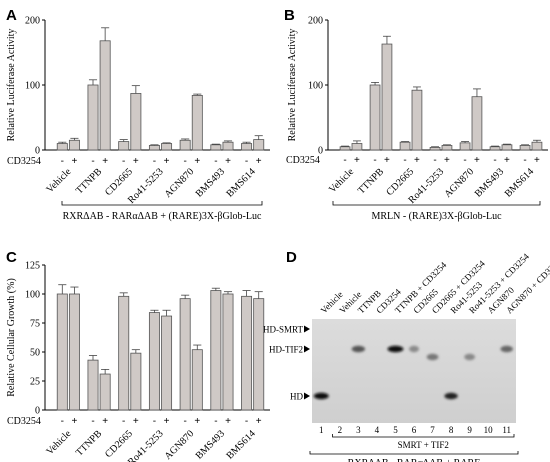  What do you see at coordinates (432, 430) in the screenshot?
I see `lane-number: 7` at bounding box center [432, 430].